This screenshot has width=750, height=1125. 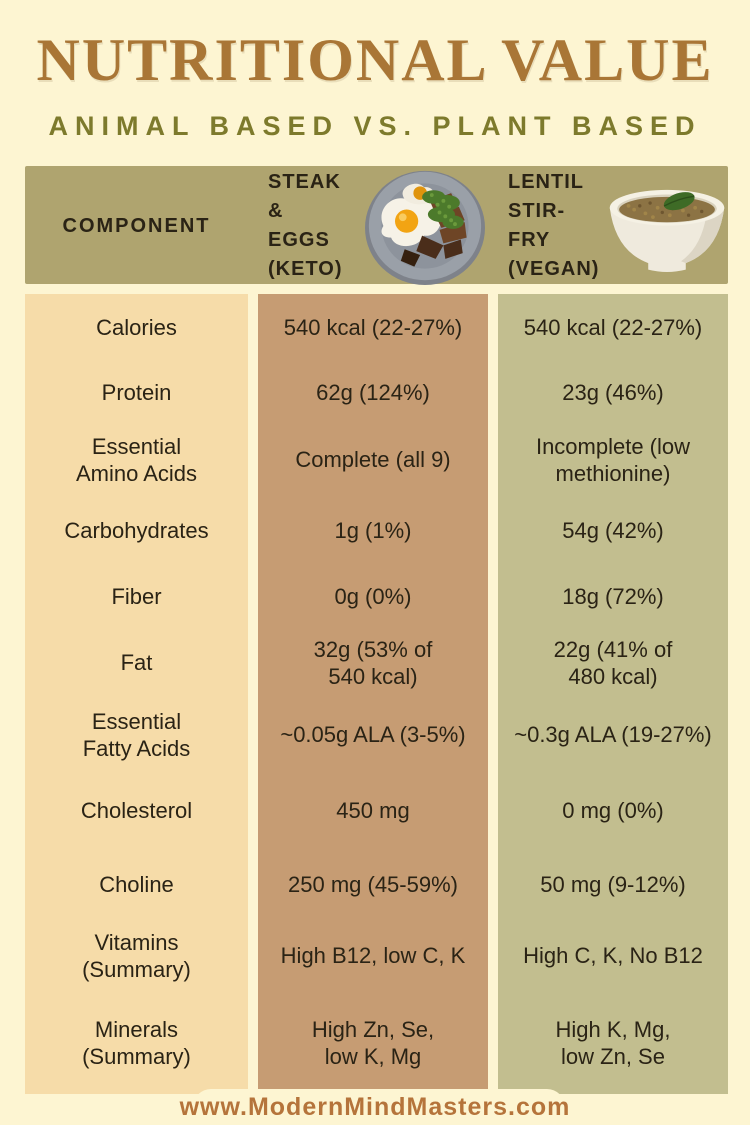 I want to click on animal-value: ~0.05g ALA (3-5%), so click(x=373, y=735).